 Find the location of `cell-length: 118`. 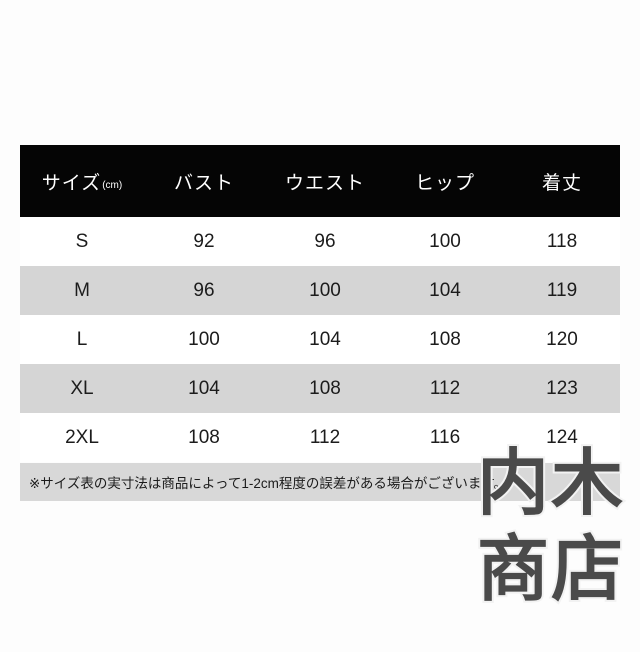

cell-length: 118 is located at coordinates (562, 241).